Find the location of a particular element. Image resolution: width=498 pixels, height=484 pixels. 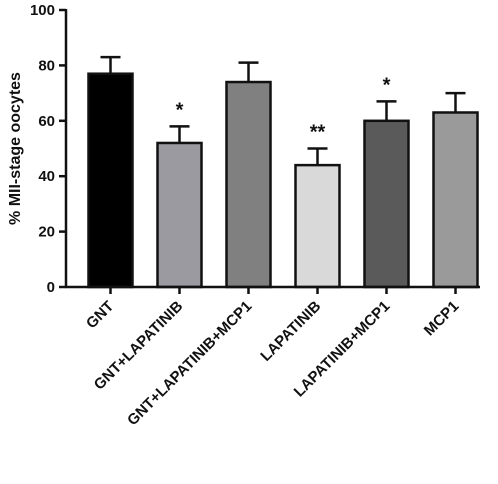

significance-marker: ** is located at coordinates (318, 133).